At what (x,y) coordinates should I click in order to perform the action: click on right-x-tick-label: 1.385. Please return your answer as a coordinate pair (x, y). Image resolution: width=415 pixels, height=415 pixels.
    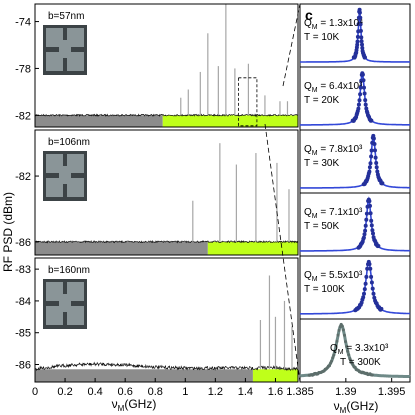
    Looking at the image, I should click on (300, 392).